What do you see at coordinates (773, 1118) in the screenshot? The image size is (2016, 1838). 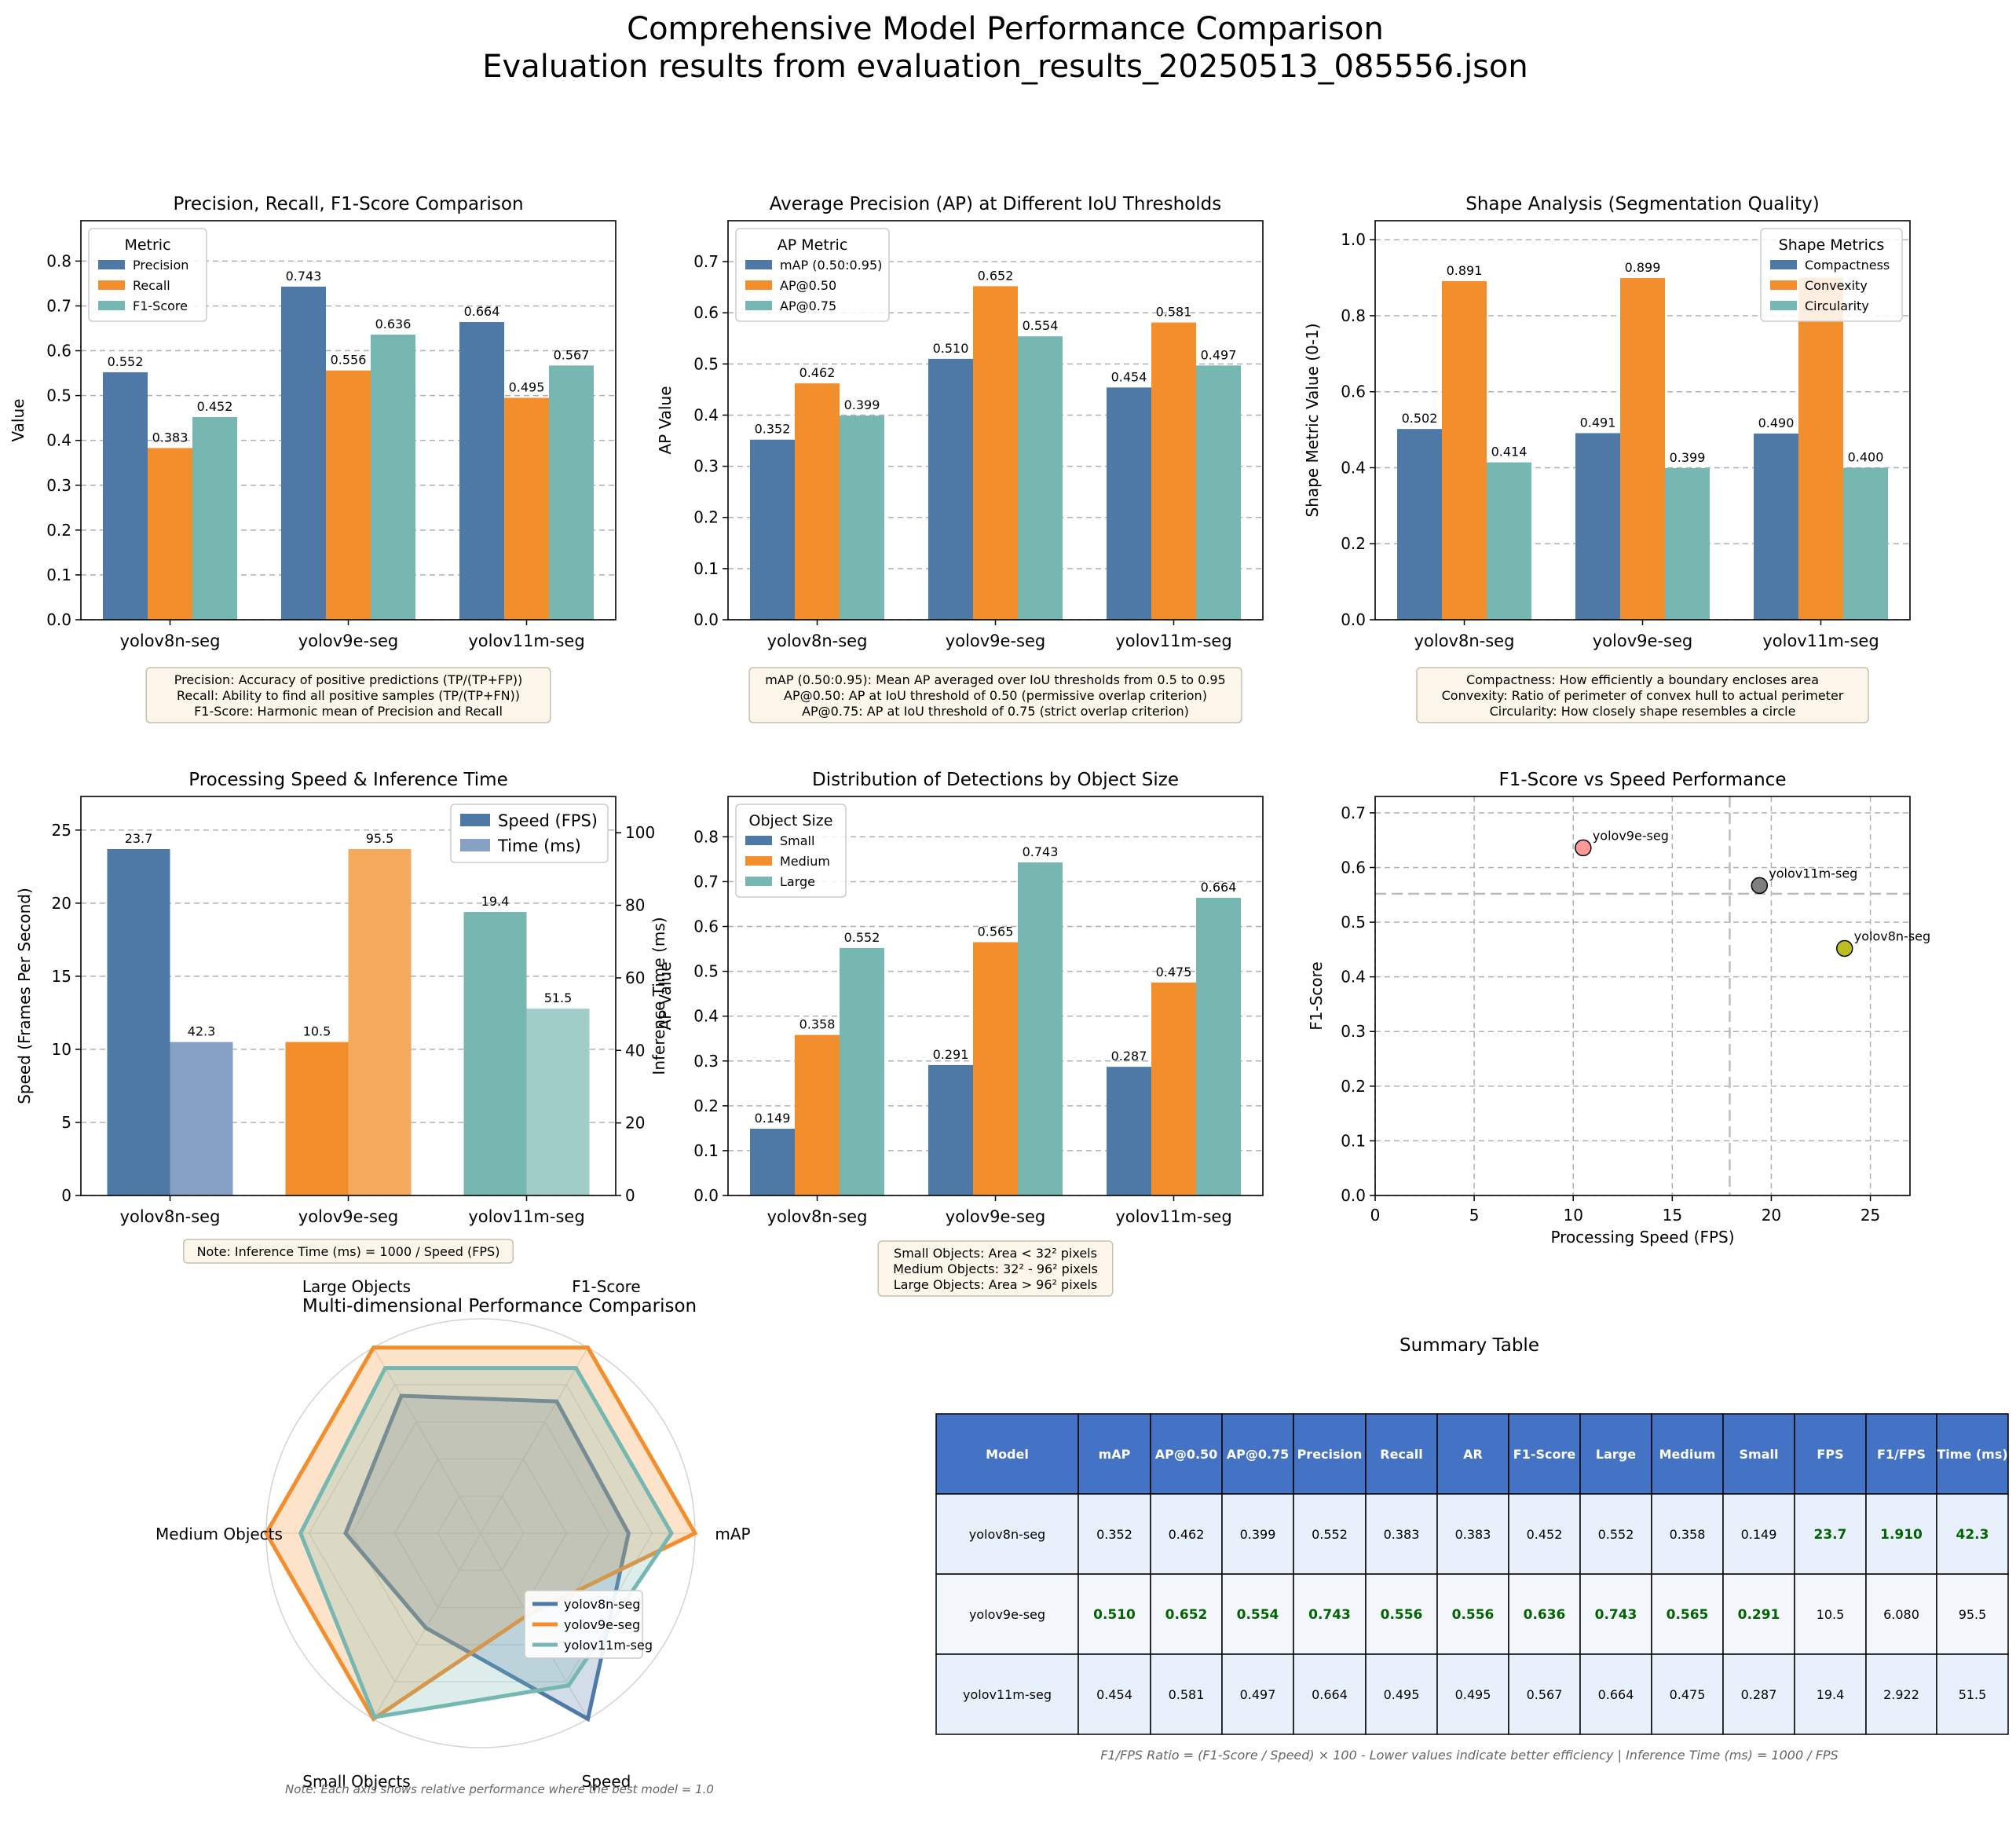 I see `bar-value-label: 0.149` at bounding box center [773, 1118].